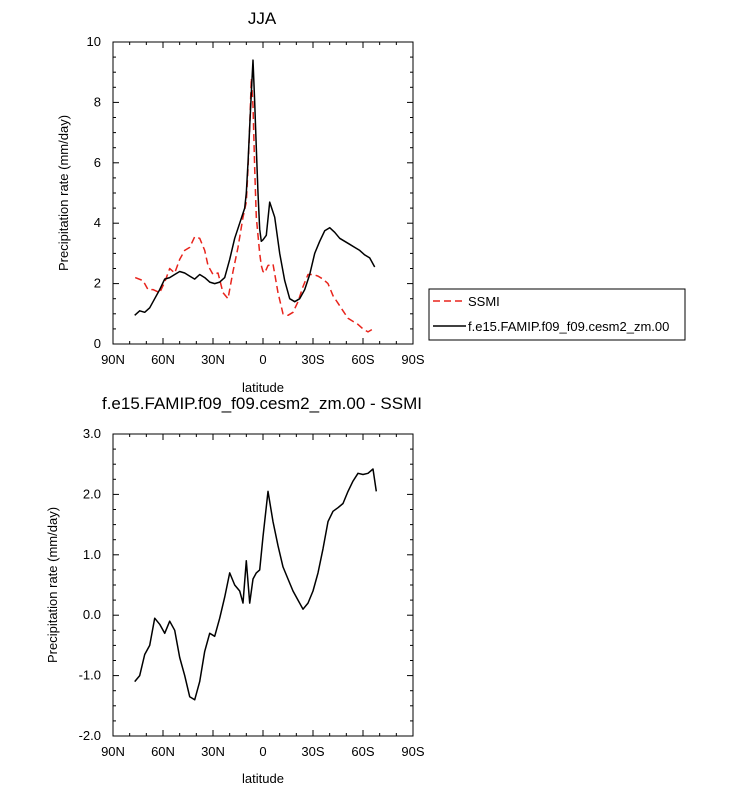 The image size is (733, 790). I want to click on chart-title: JJA, so click(262, 18).